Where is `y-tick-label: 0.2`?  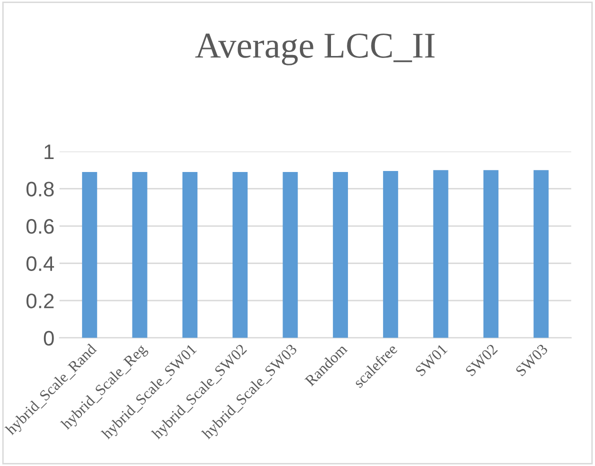
y-tick-label: 0.2 is located at coordinates (40, 301).